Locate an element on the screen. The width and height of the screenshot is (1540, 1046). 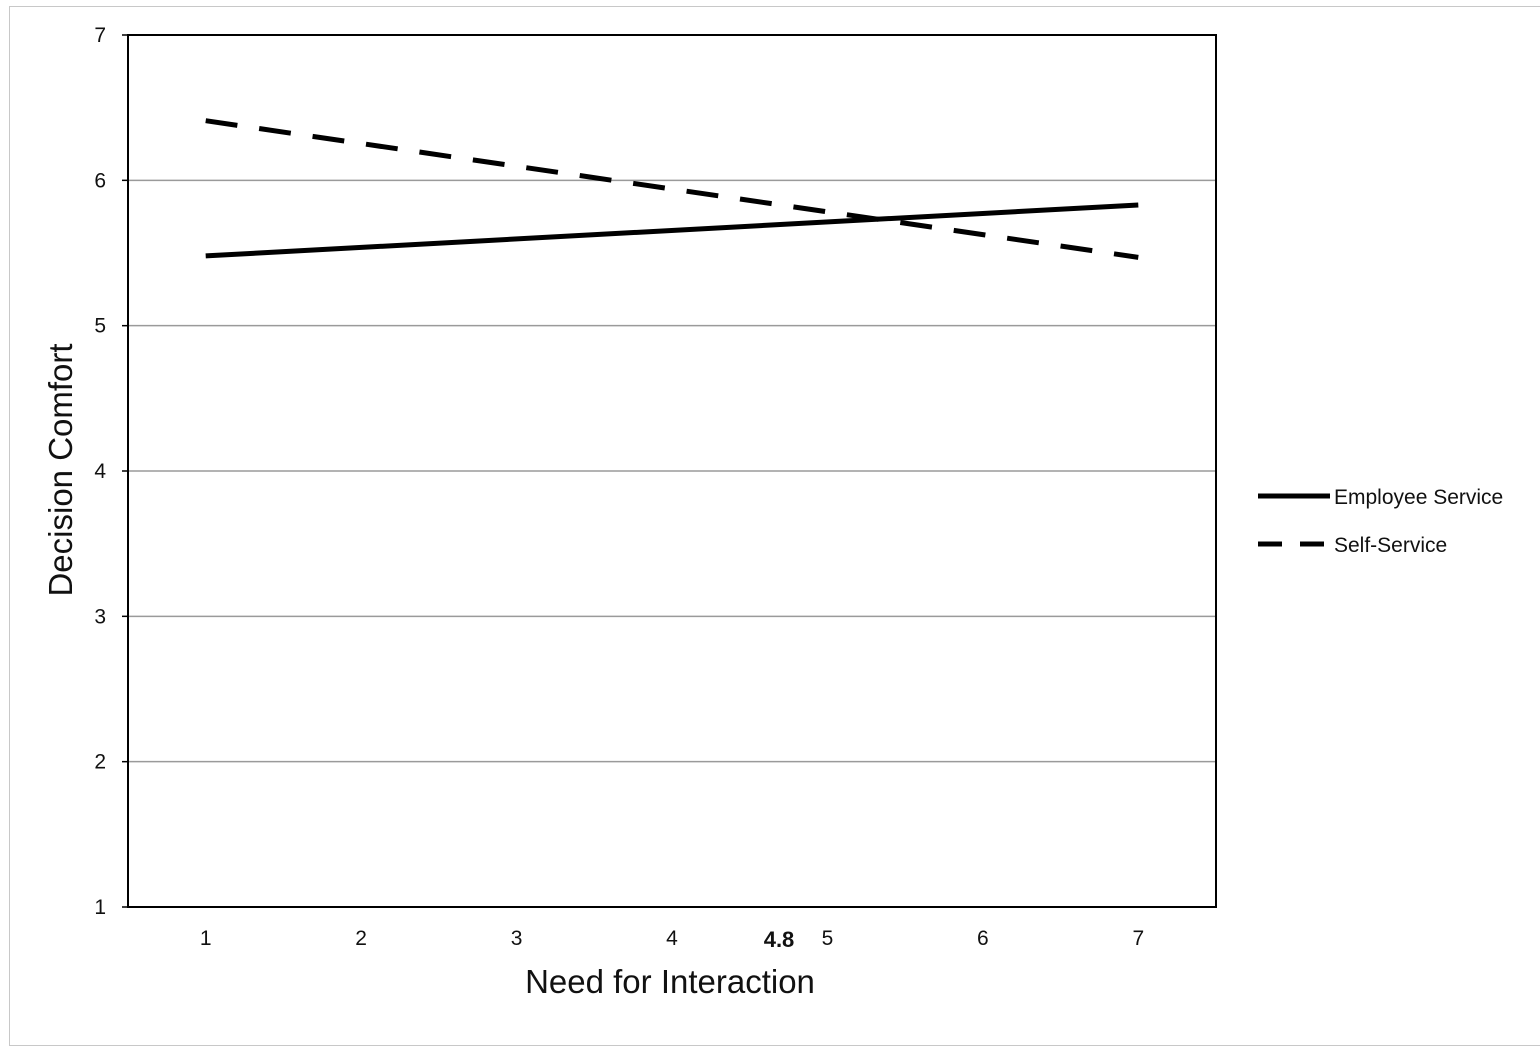
x-axis-ticks: 1 2 3 4 5 6 7 is located at coordinates (672, 938).